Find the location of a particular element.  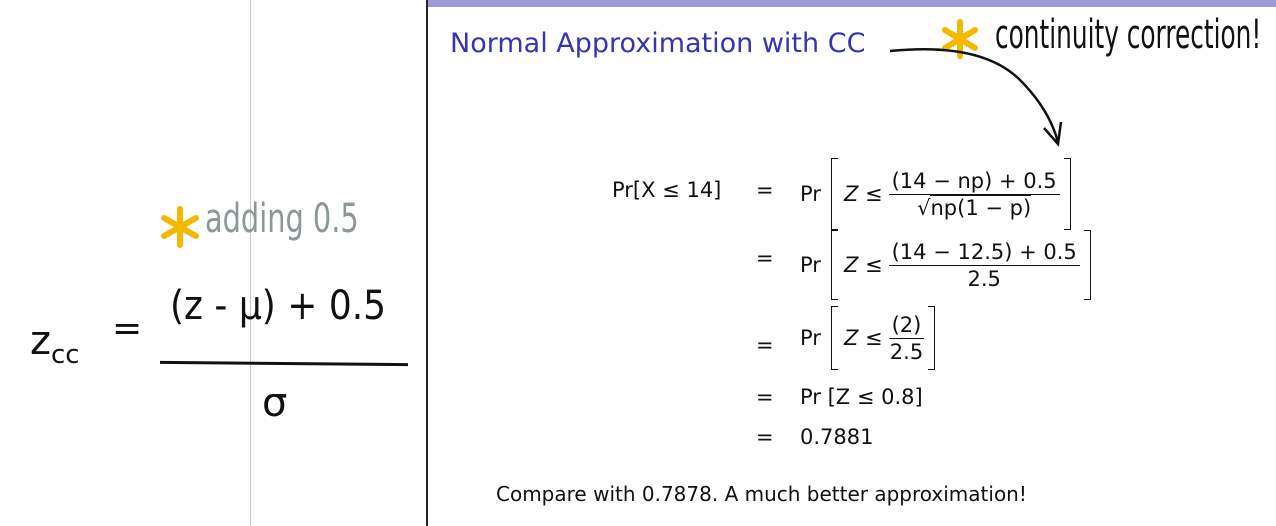

arrow-icon is located at coordinates (976, 97).